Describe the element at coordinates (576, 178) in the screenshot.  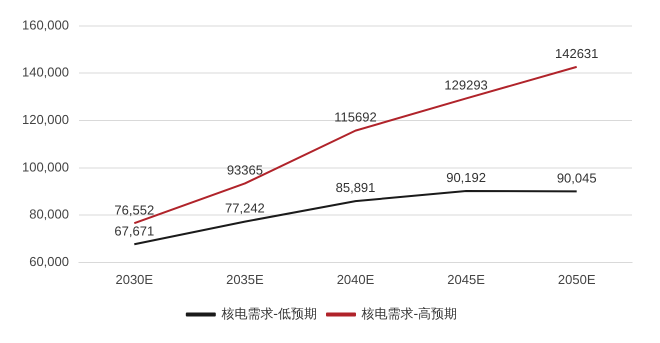
I see `data-label: 90,045` at that location.